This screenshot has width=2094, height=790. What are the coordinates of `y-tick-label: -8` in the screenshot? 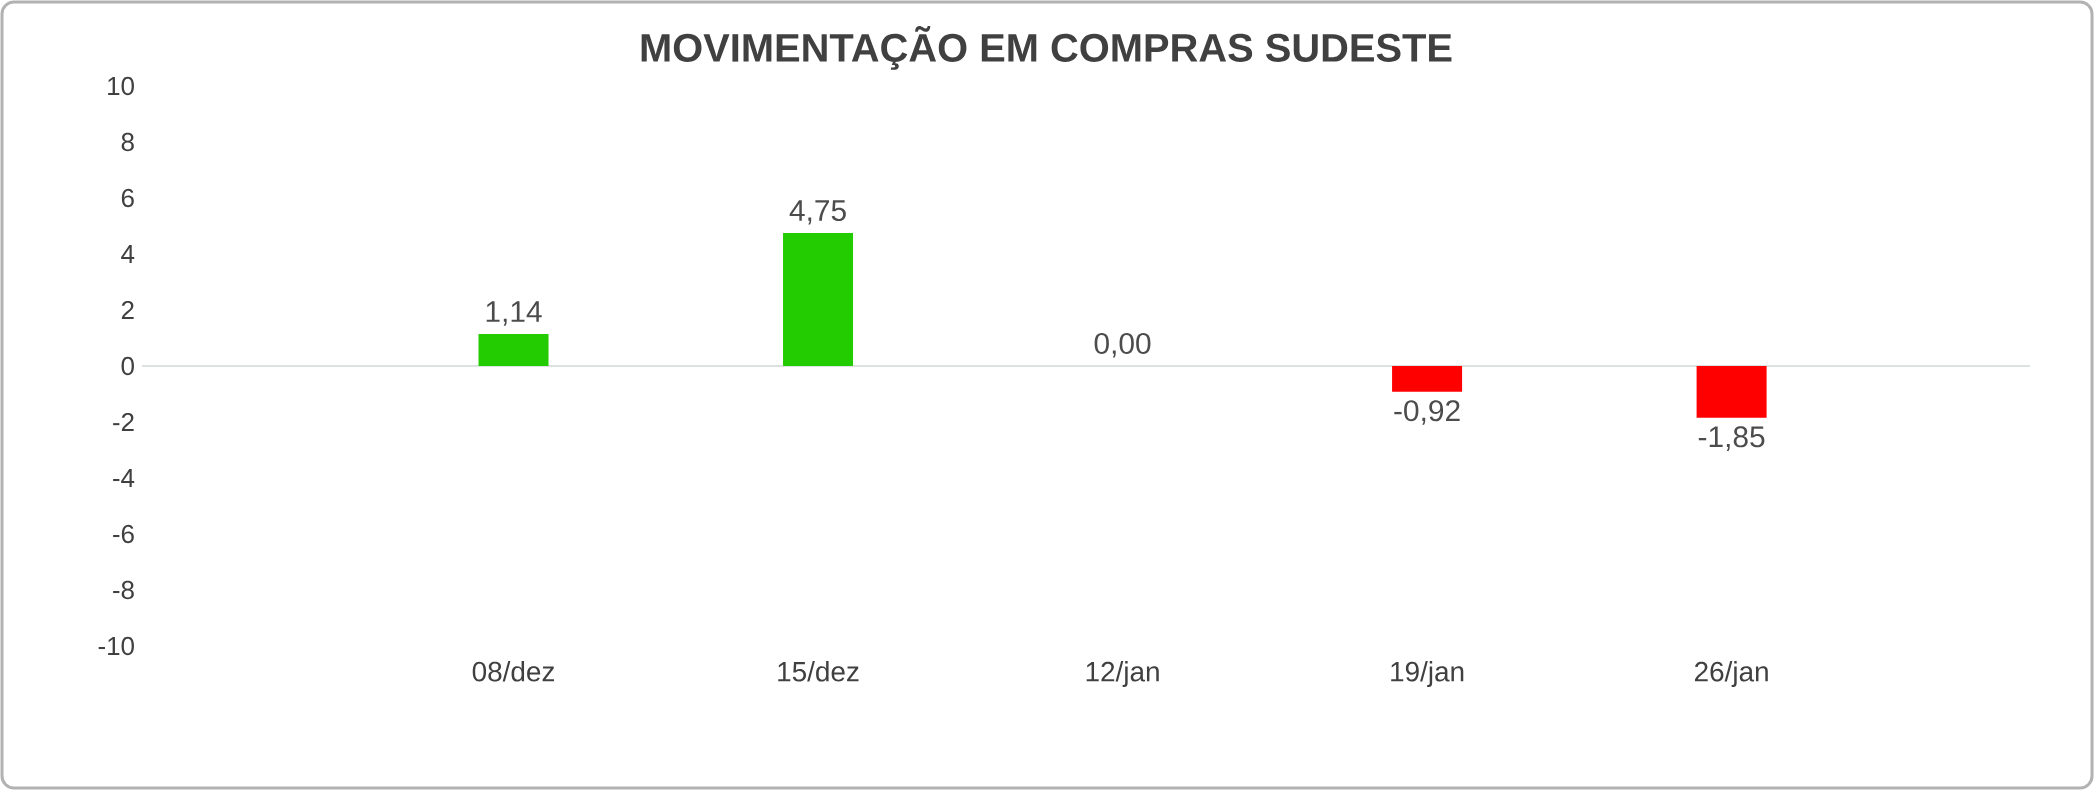 It's located at (123, 590).